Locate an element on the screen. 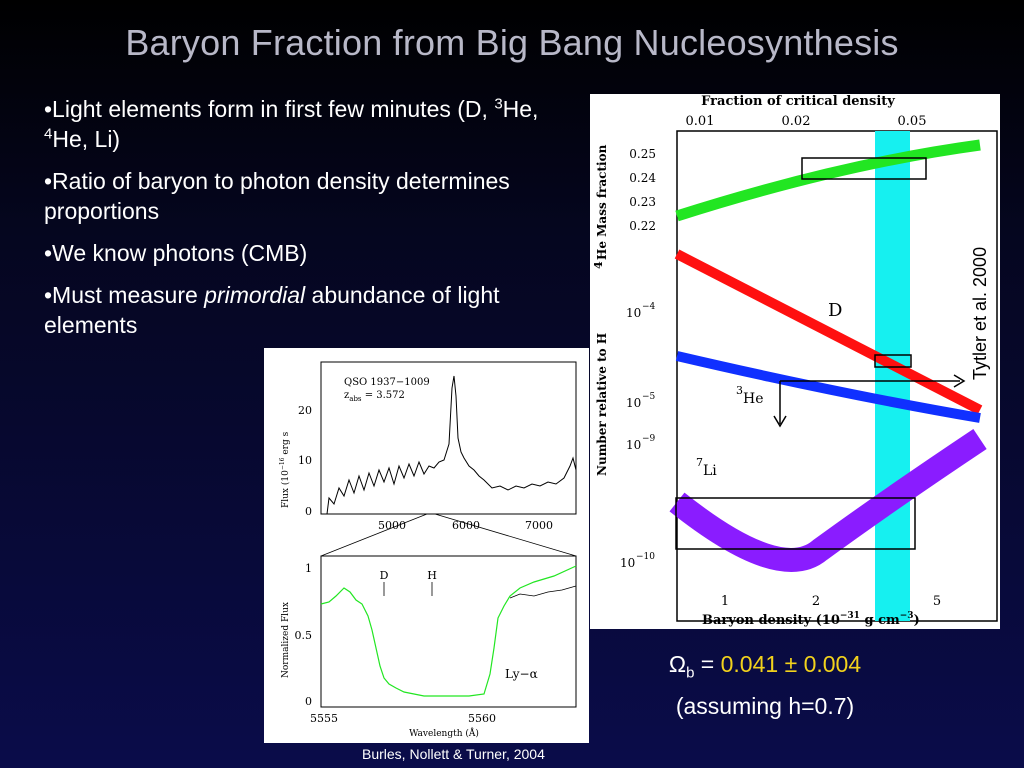  top-y-title-part: erg s is located at coordinates (286, 444).